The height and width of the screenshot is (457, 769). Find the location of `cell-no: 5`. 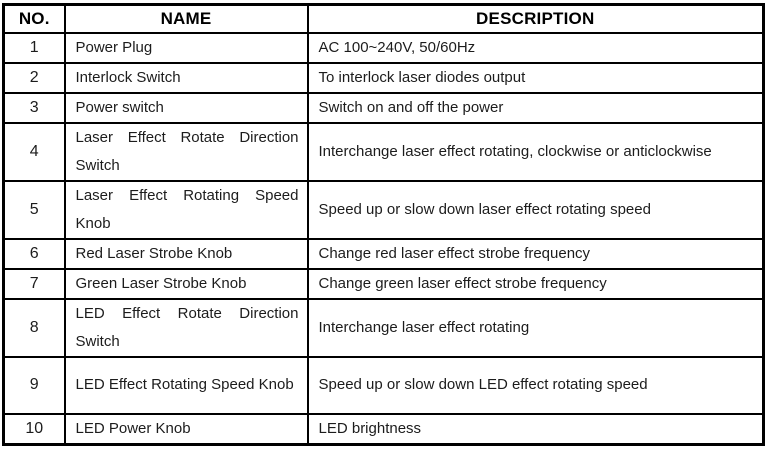

cell-no: 5 is located at coordinates (34, 209).